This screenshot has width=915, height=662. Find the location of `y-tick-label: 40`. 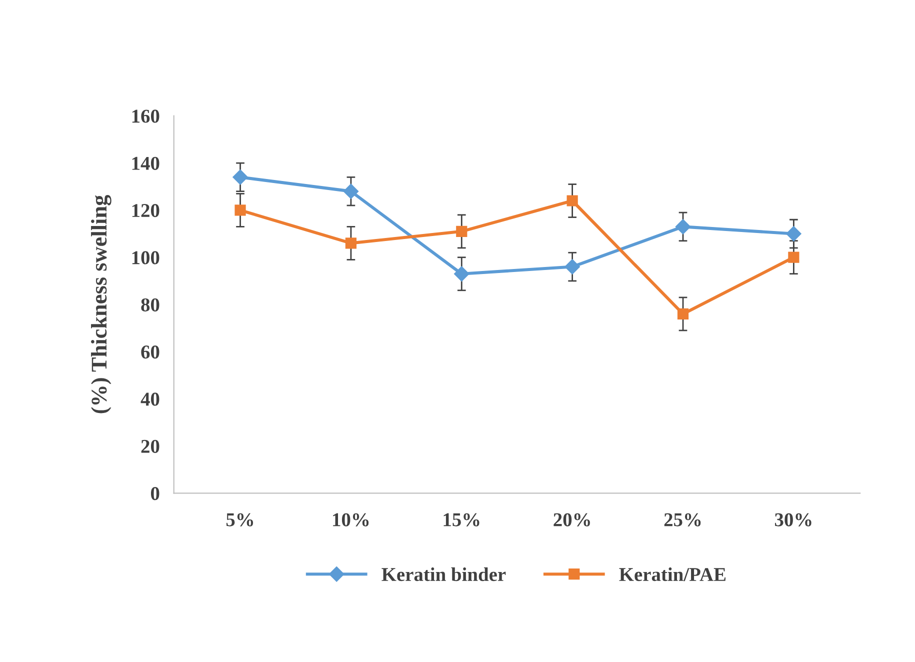

y-tick-label: 40 is located at coordinates (150, 399).